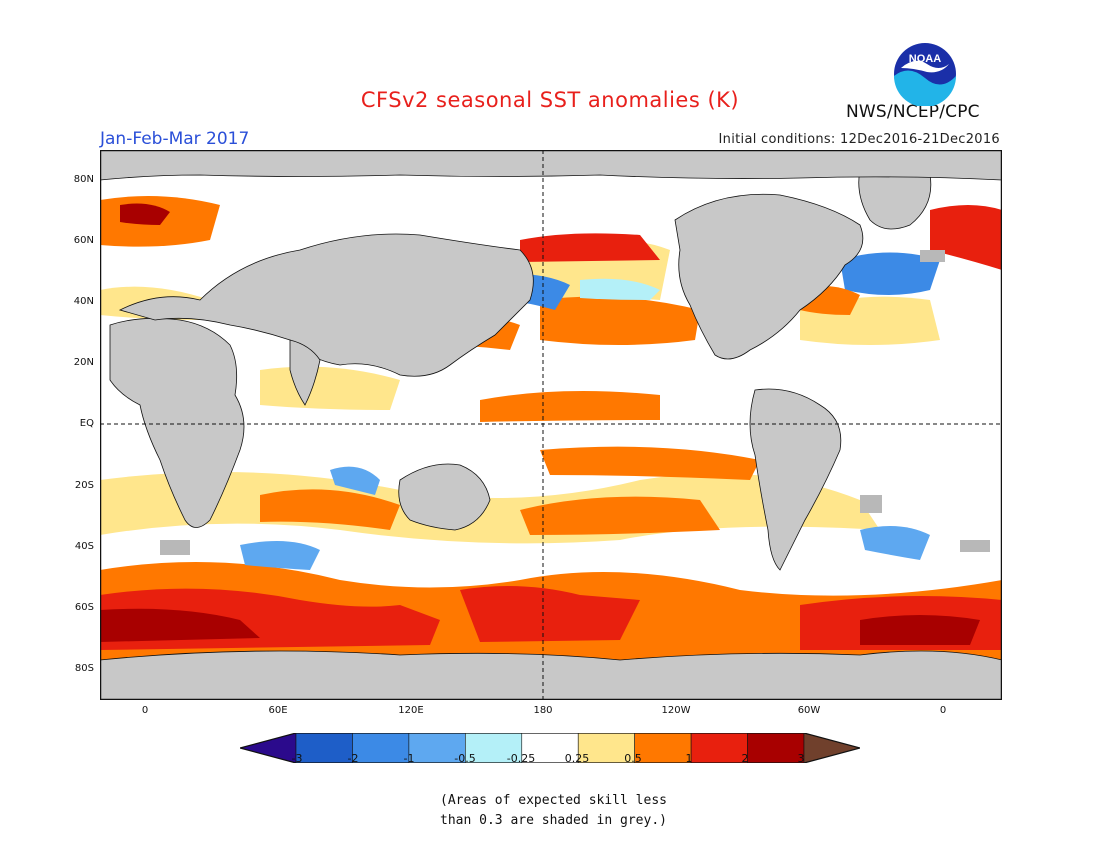  What do you see at coordinates (177, 422) in the screenshot?
I see `africa` at bounding box center [177, 422].